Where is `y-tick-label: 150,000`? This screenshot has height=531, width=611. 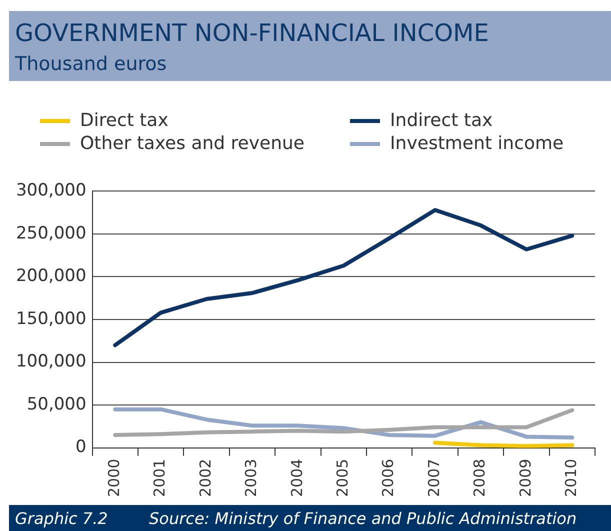 y-tick-label: 150,000 is located at coordinates (51, 318).